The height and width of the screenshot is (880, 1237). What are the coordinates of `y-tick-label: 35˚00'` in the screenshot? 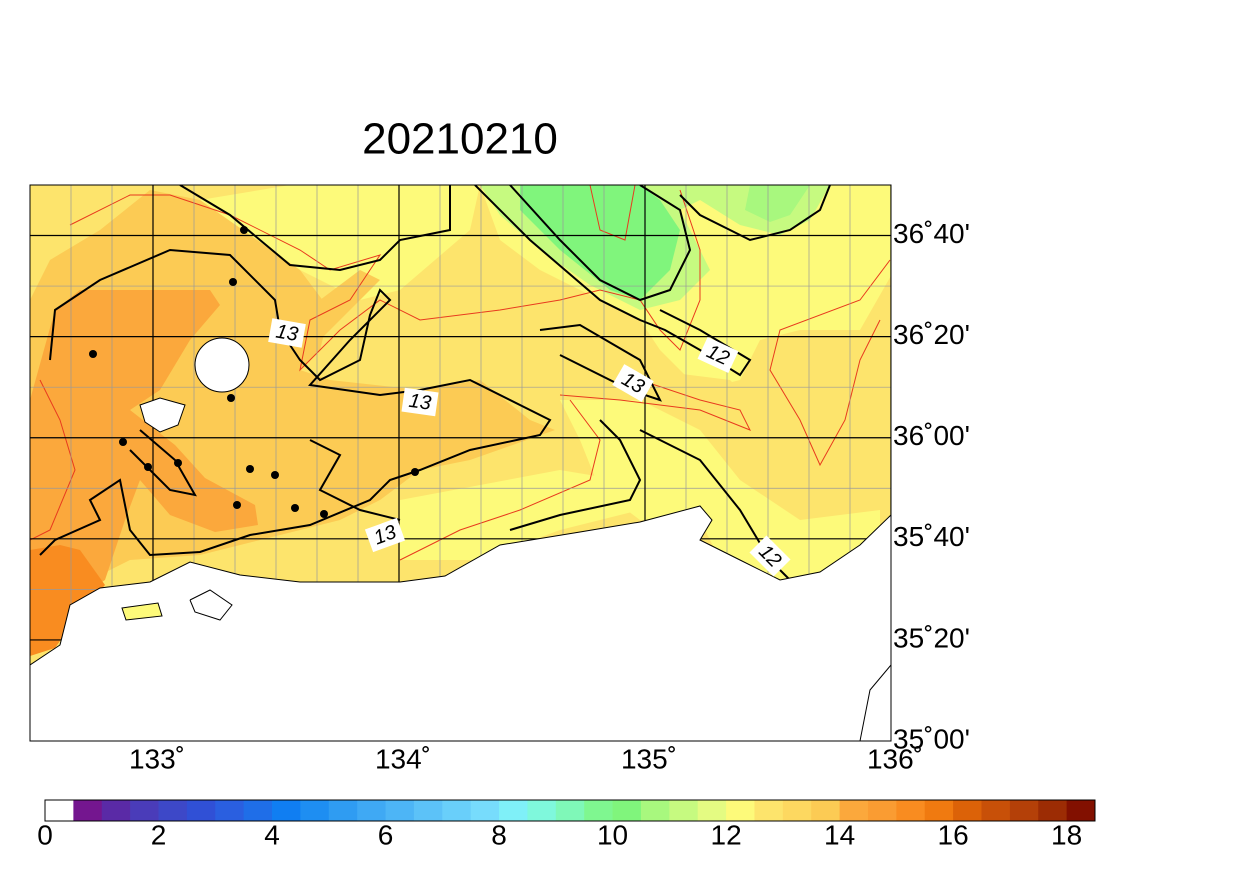 It's located at (931, 738).